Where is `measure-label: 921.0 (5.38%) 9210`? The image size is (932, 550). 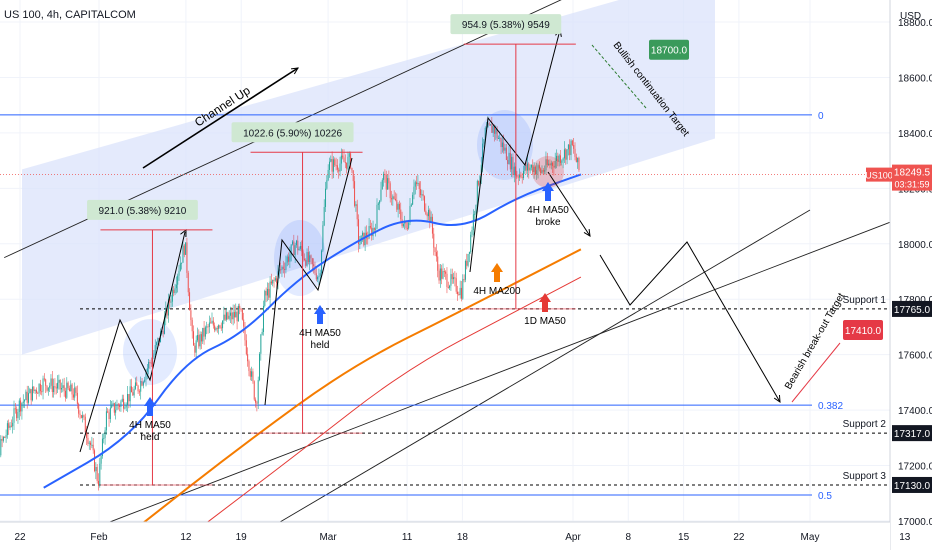
measure-label: 921.0 (5.38%) 9210 is located at coordinates (143, 211).